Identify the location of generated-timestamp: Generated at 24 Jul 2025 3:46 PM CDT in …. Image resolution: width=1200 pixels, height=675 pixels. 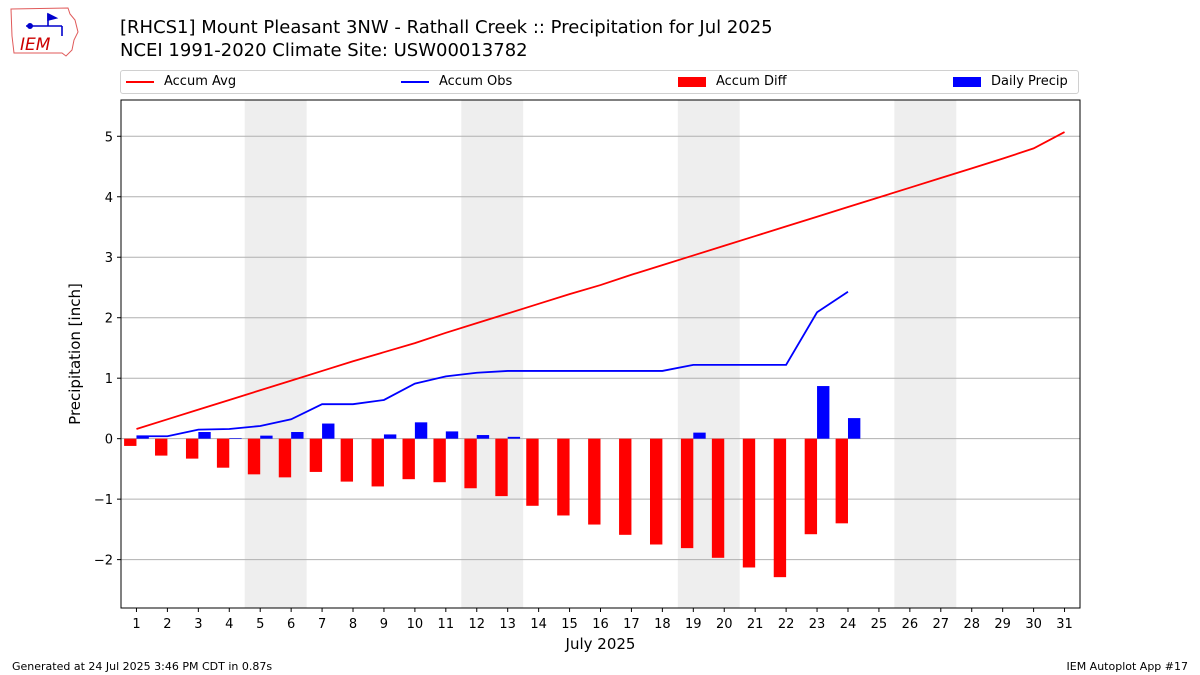
(142, 666).